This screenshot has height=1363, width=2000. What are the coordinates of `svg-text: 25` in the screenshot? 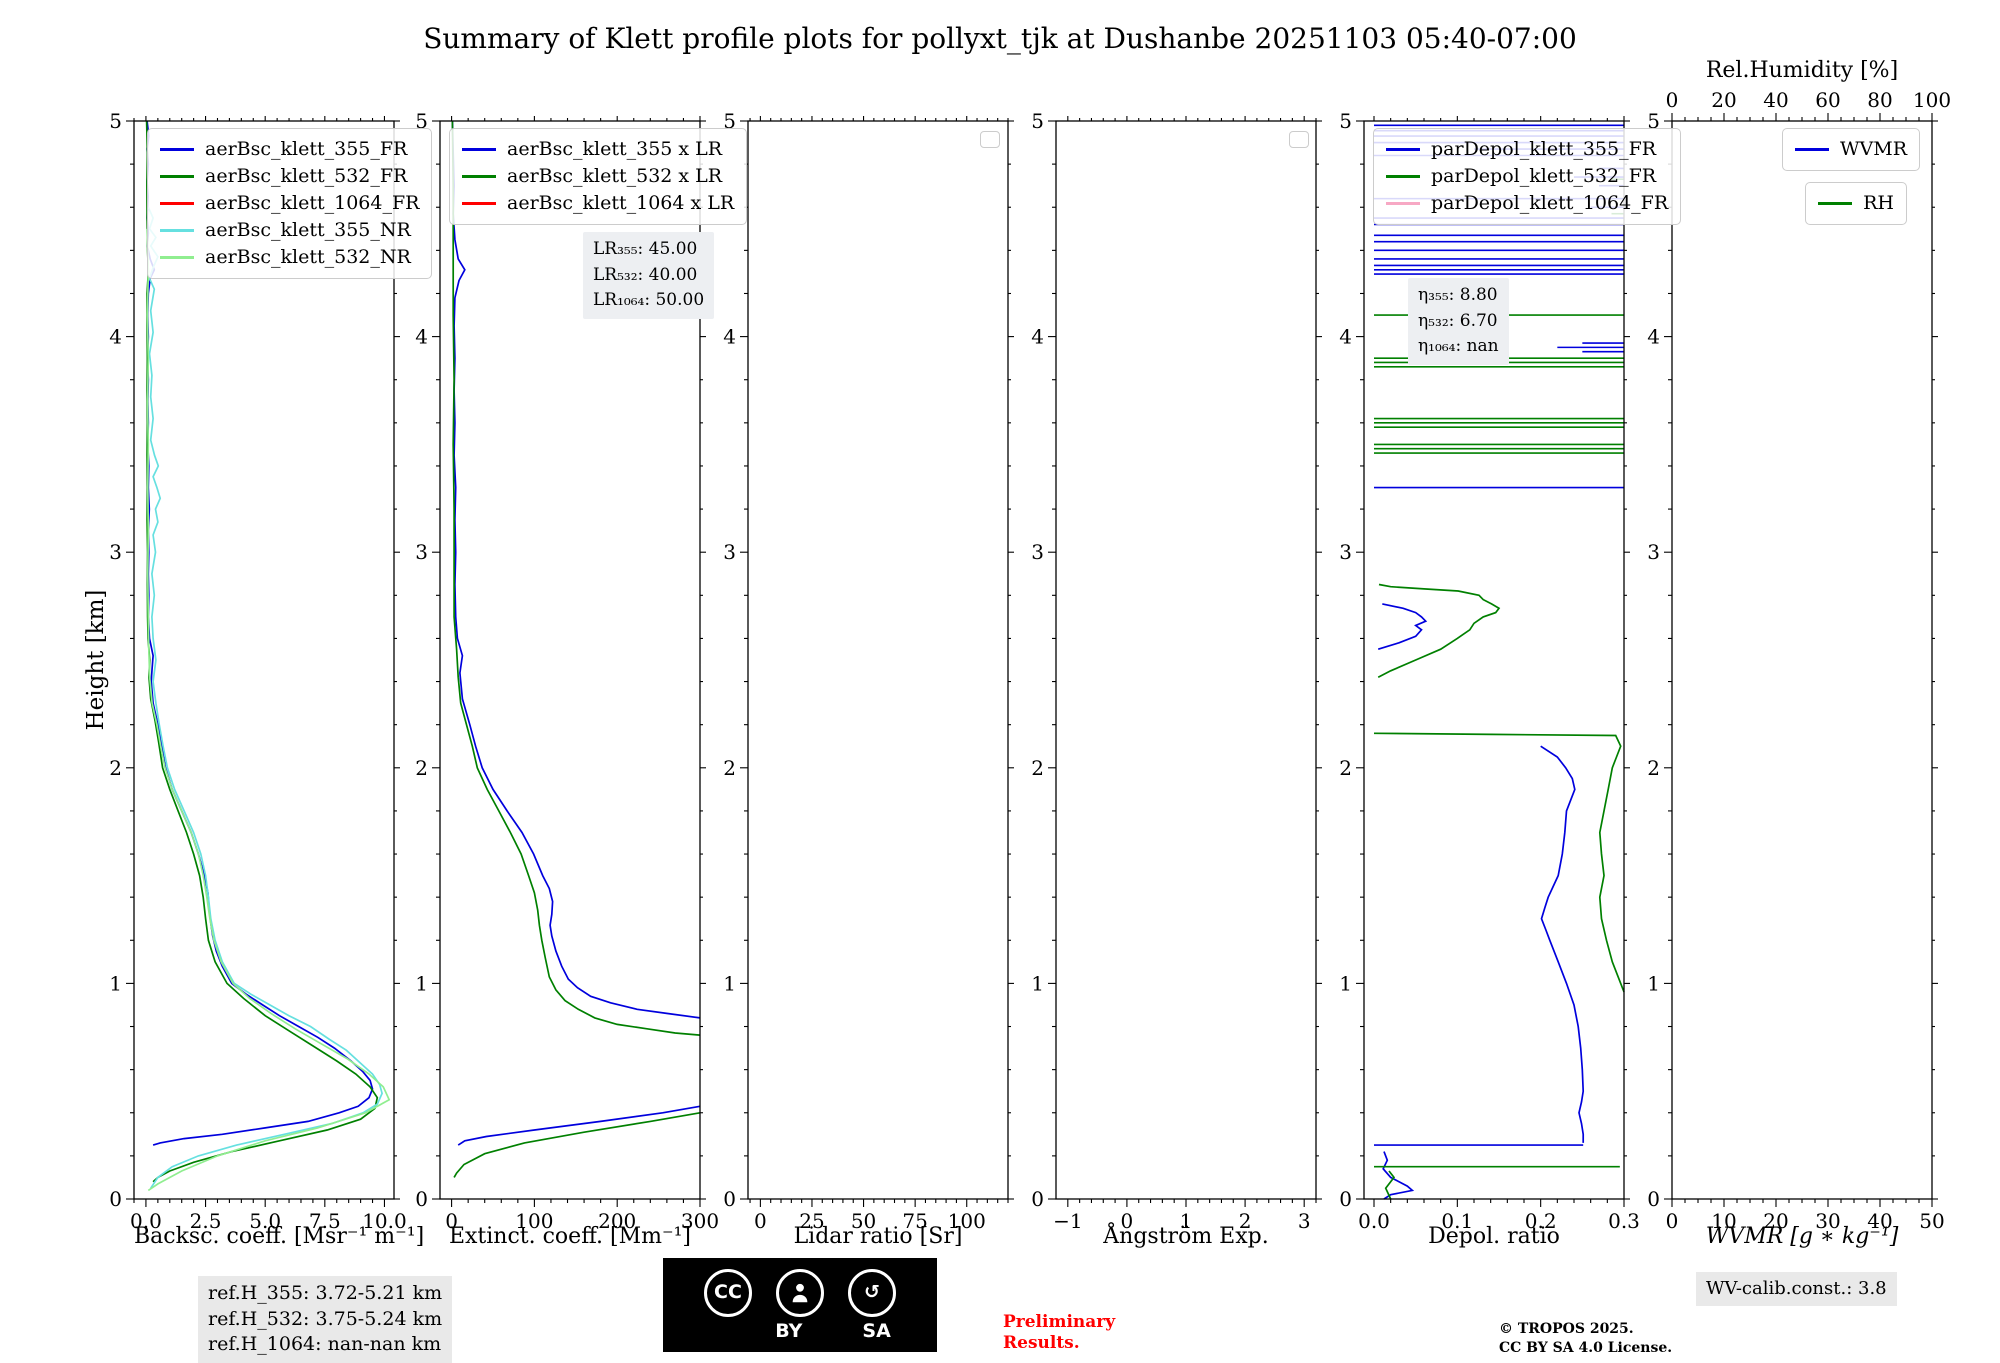 It's located at (811, 1221).